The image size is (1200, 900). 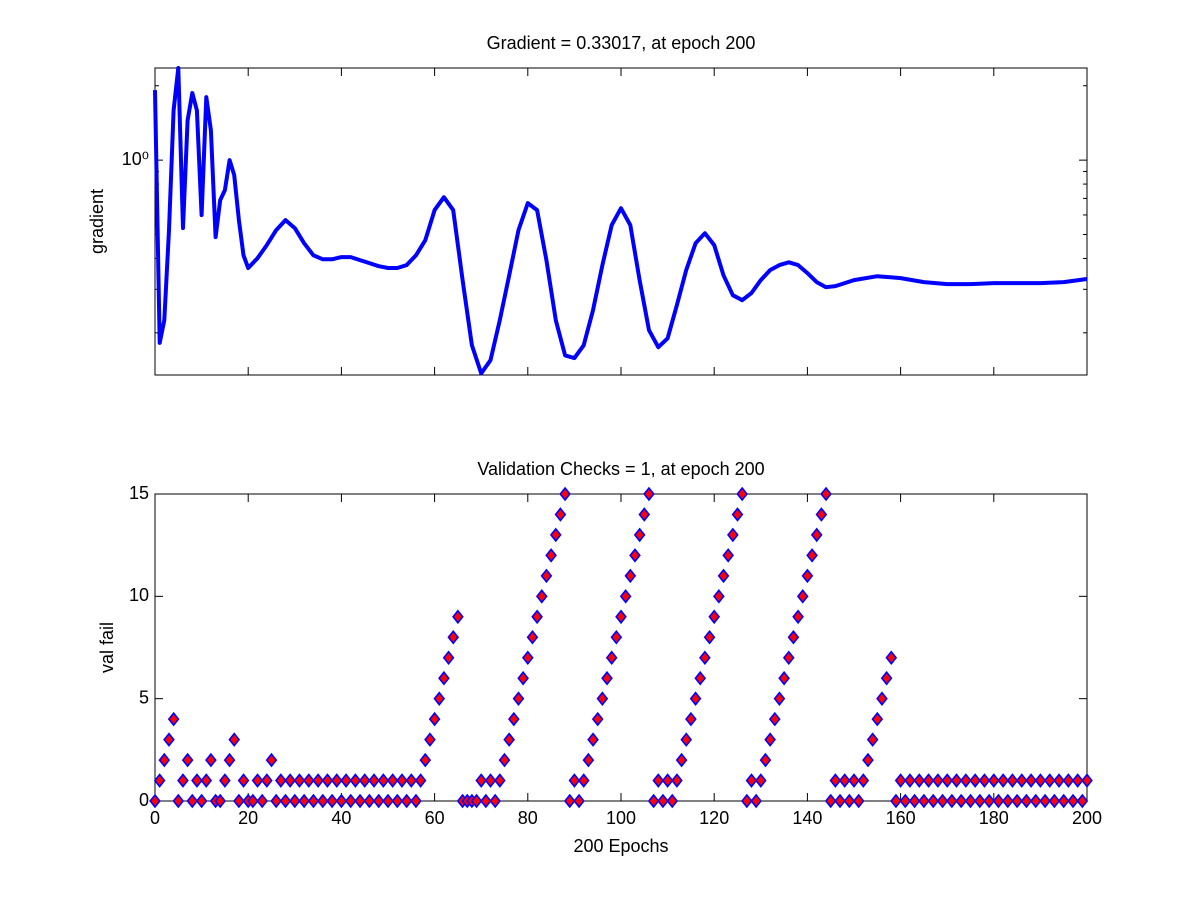 What do you see at coordinates (807, 818) in the screenshot?
I see `x-tick-label: 140` at bounding box center [807, 818].